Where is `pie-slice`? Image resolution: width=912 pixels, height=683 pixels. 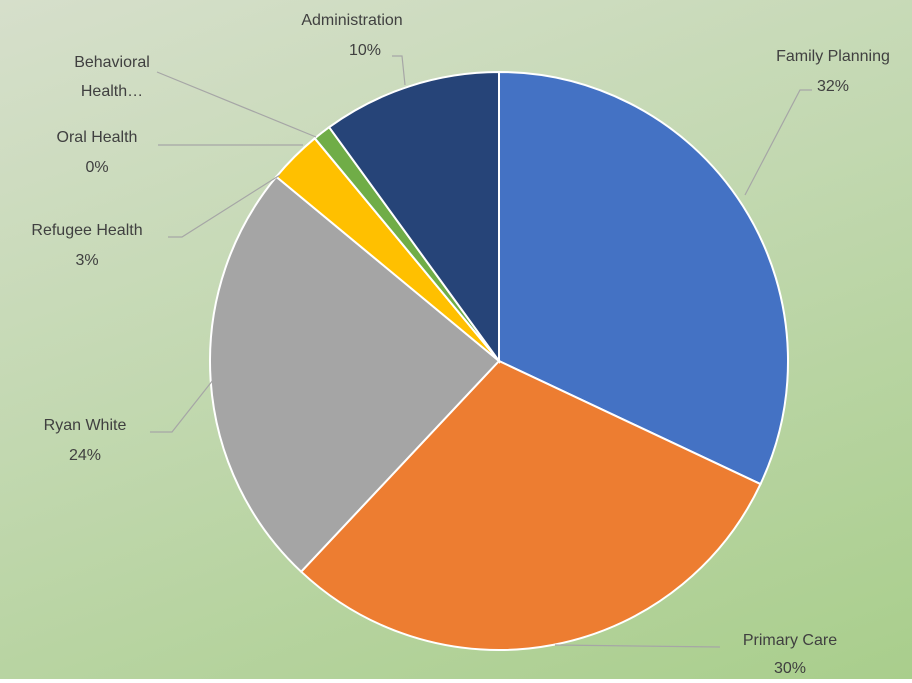
pie-slice is located at coordinates (413, 217).